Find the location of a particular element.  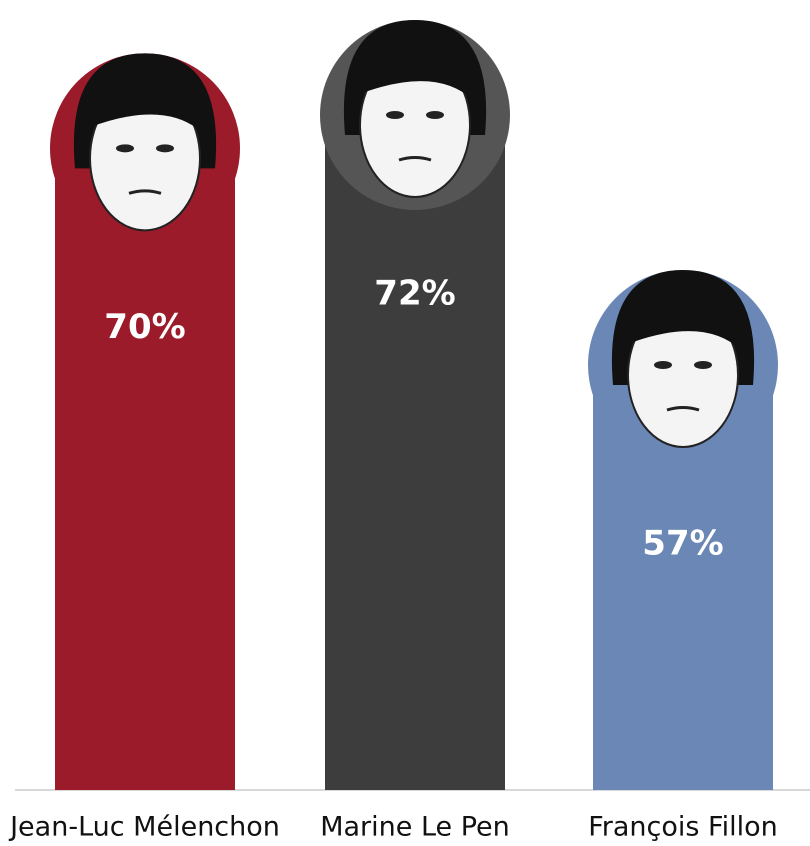

x-tick-label: Jean-Luc Mélenchon is located at coordinates (144, 827).